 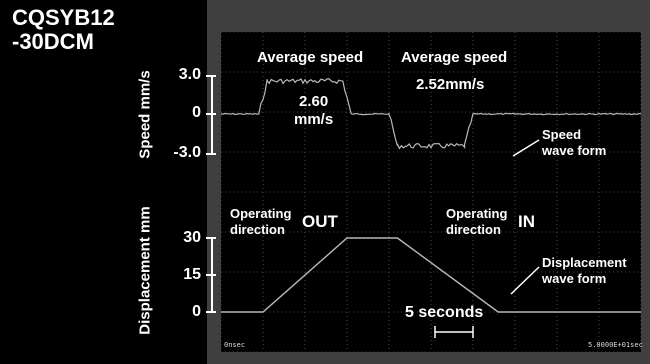 I want to click on disp-tick-0: 0, so click(x=196, y=311).